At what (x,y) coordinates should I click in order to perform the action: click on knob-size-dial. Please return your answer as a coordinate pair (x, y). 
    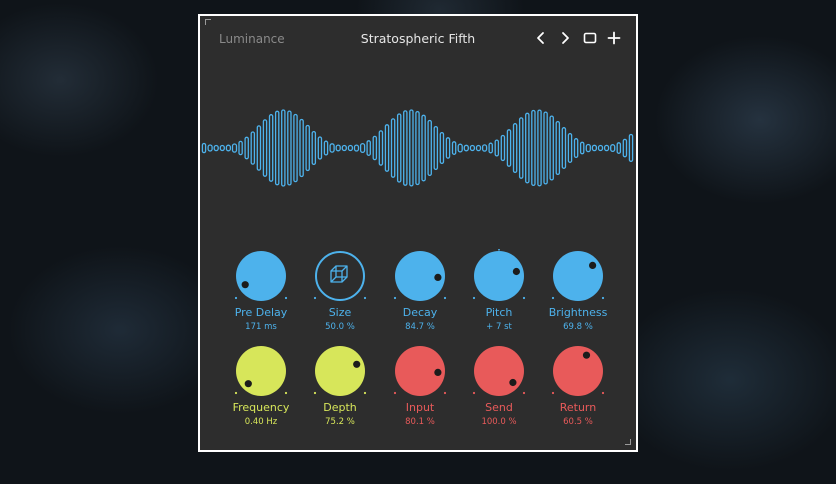
    Looking at the image, I should click on (340, 277).